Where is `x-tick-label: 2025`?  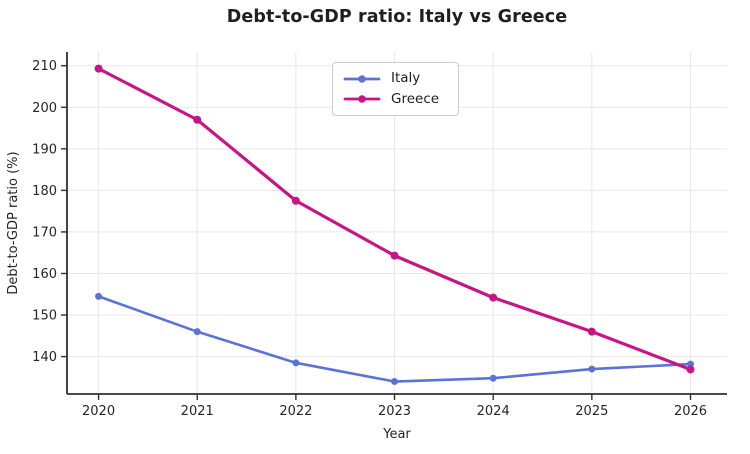 x-tick-label: 2025 is located at coordinates (591, 411).